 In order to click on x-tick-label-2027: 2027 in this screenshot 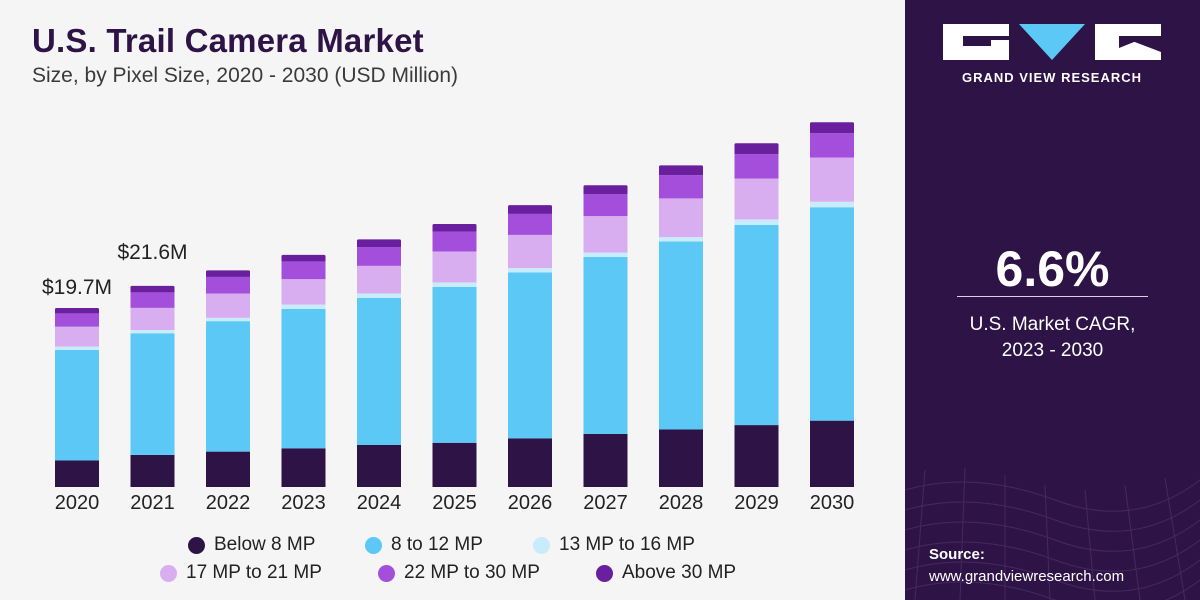, I will do `click(605, 503)`.